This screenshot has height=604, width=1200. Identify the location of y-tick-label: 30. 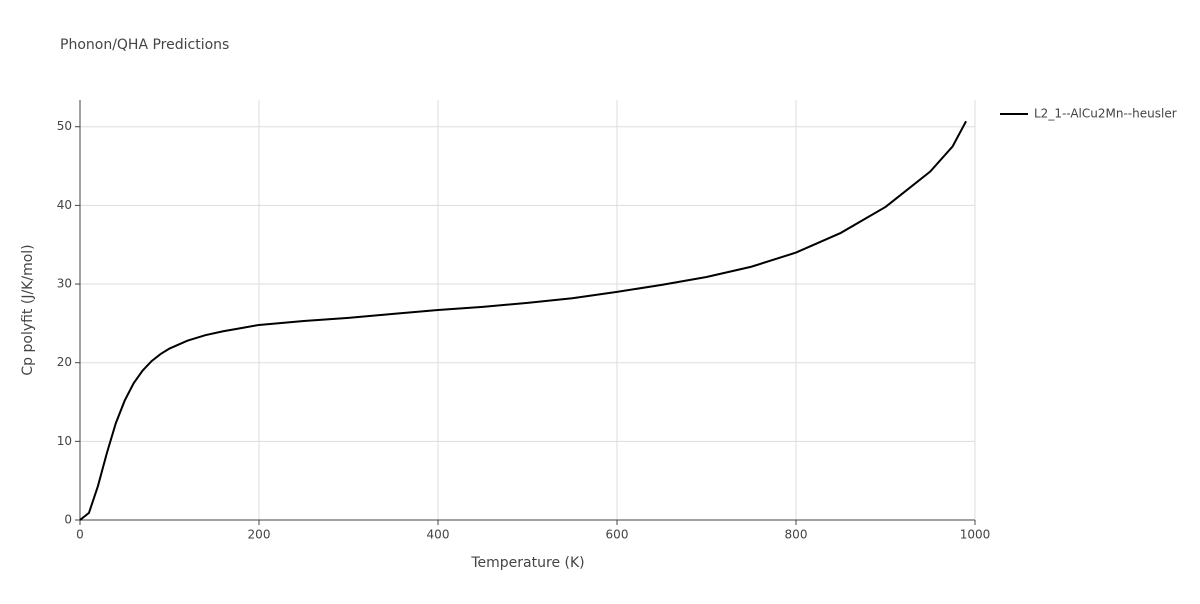
(64, 284).